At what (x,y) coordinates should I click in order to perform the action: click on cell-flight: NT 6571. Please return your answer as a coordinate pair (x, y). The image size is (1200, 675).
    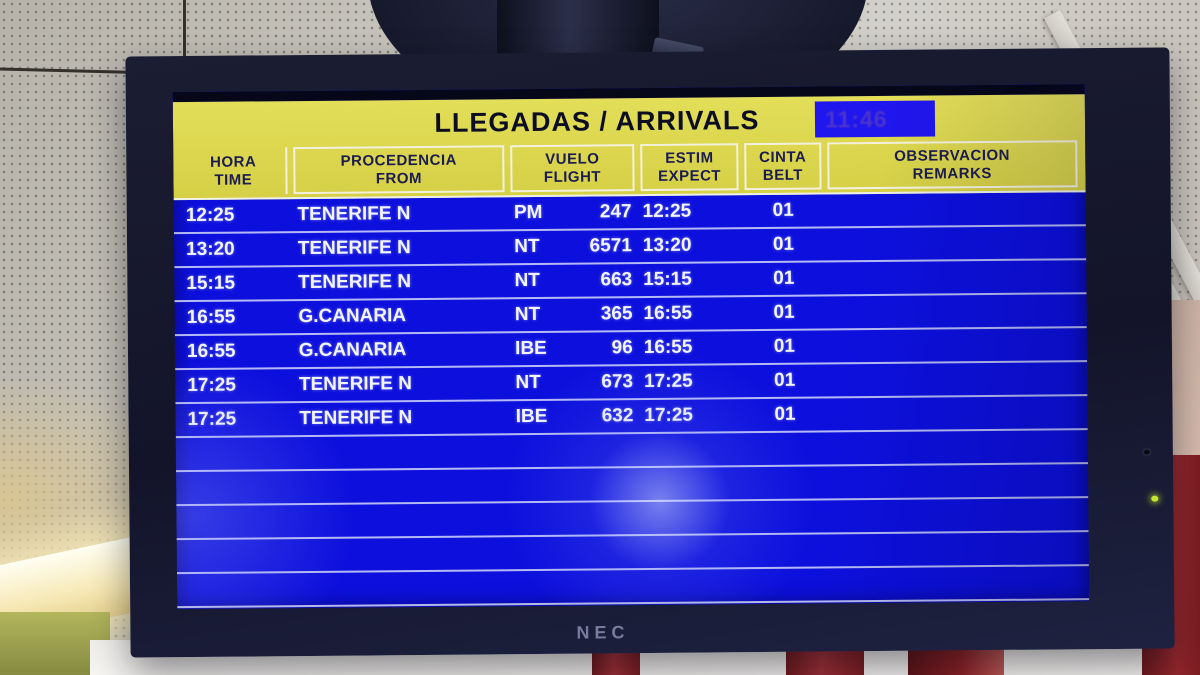
    Looking at the image, I should click on (573, 246).